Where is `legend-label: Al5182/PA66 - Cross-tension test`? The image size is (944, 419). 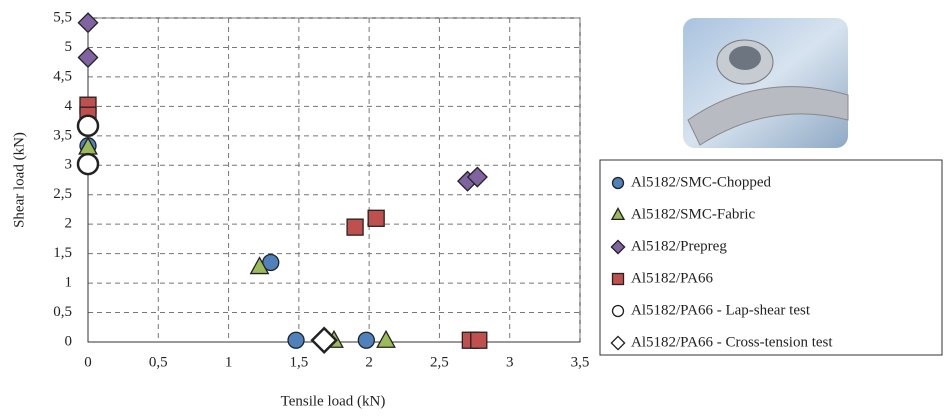
legend-label: Al5182/PA66 - Cross-tension test is located at coordinates (732, 342).